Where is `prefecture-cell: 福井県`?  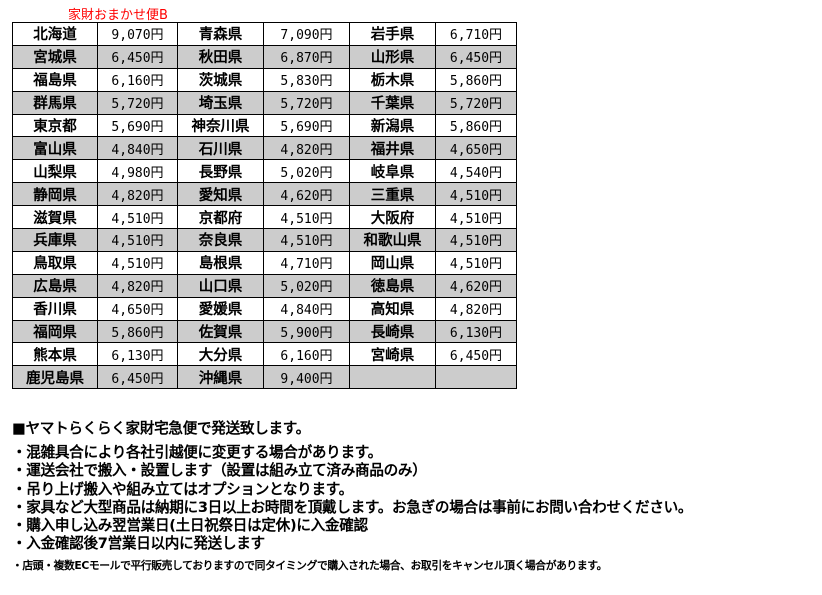 prefecture-cell: 福井県 is located at coordinates (392, 148).